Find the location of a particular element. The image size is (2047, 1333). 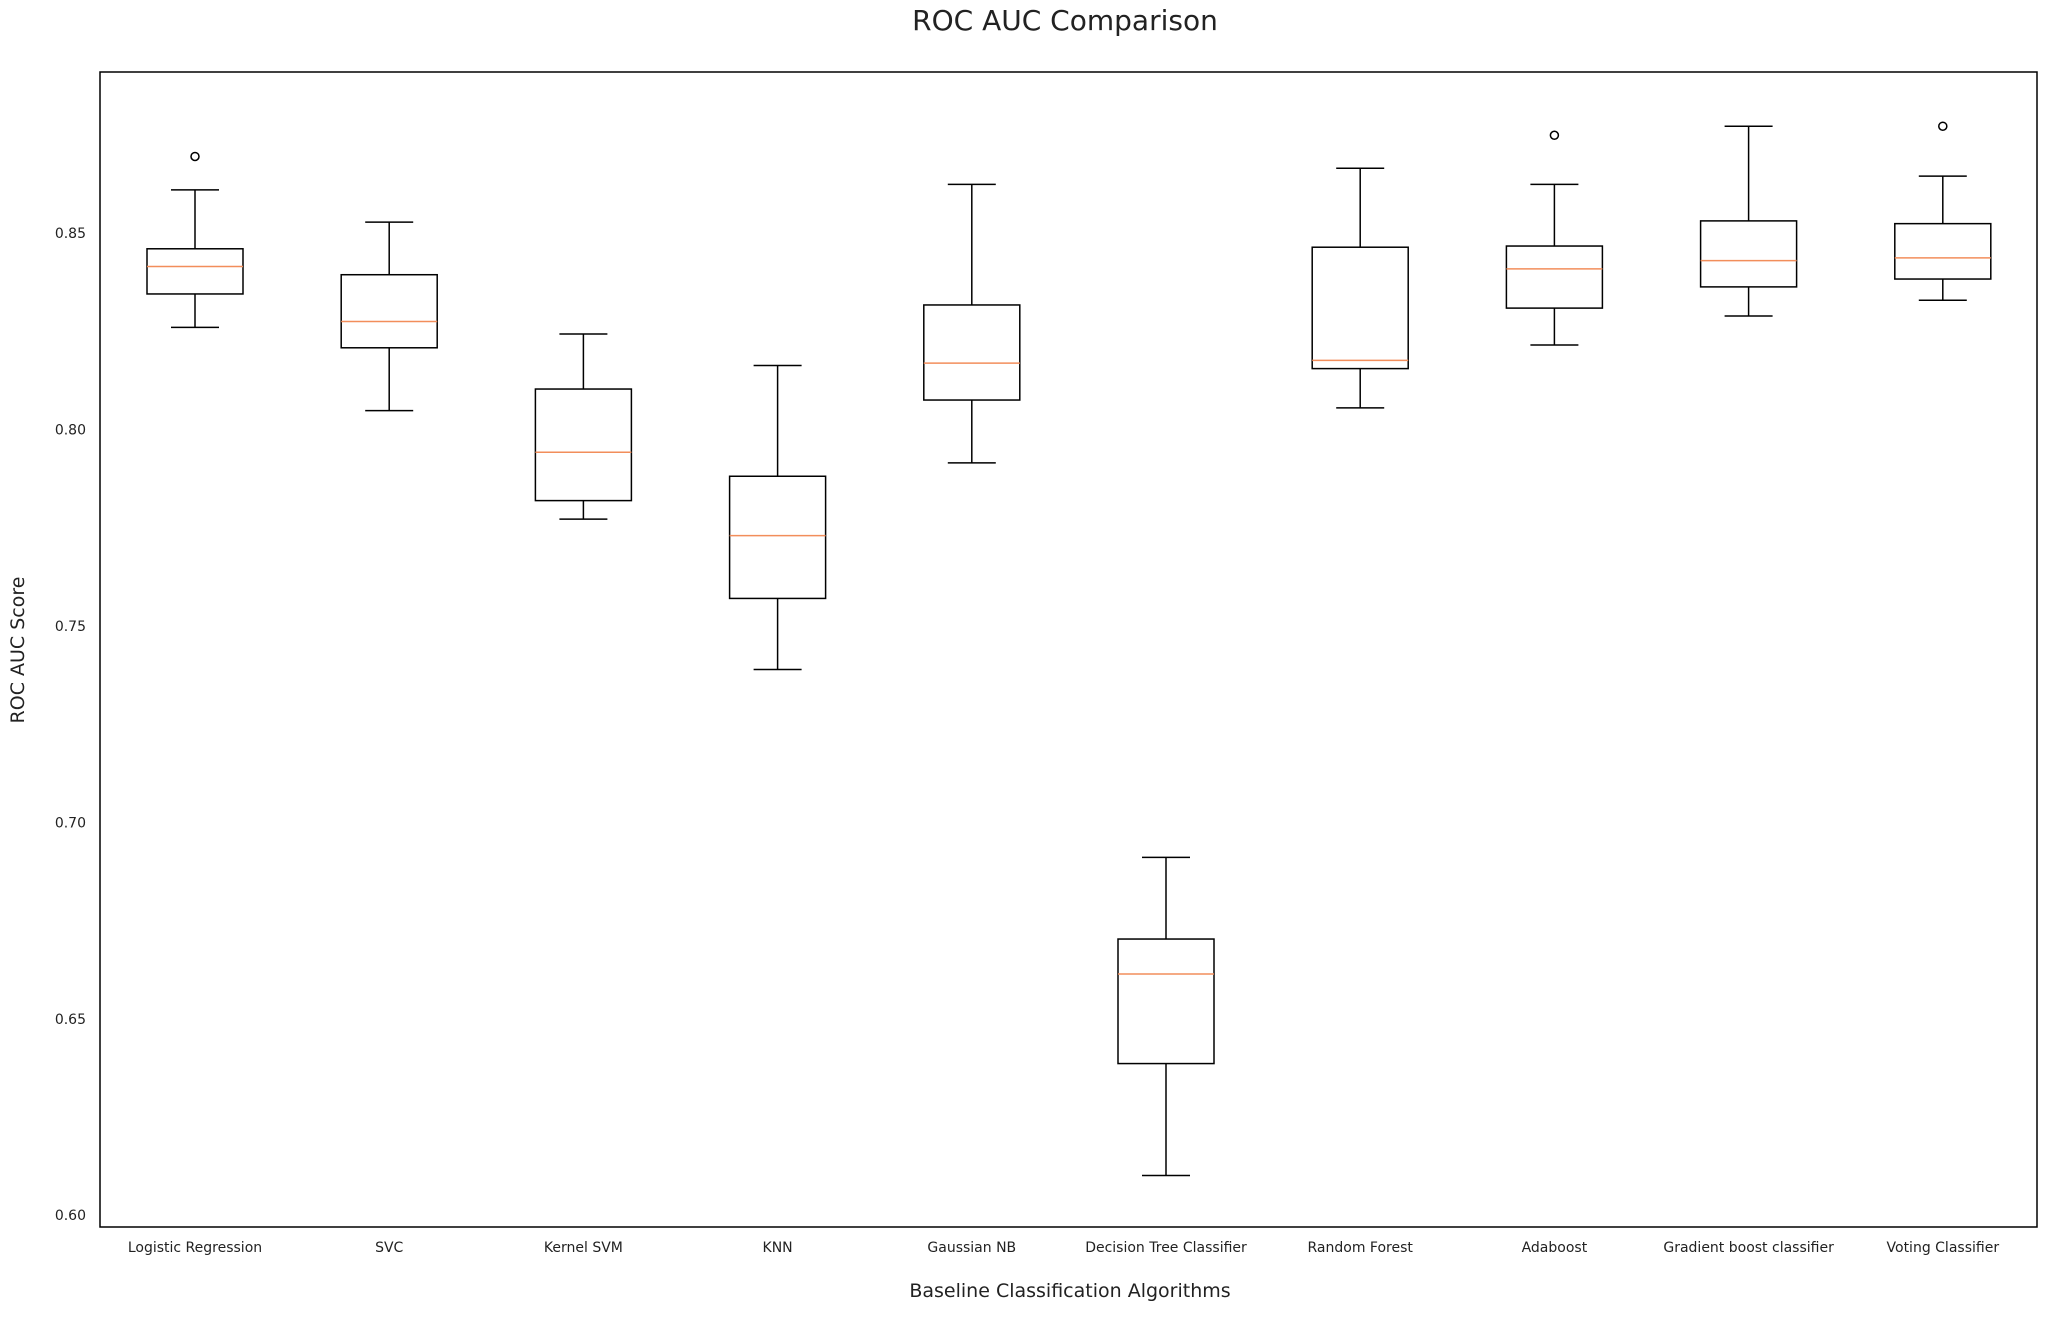

chart-title: ROC AUC Comparison is located at coordinates (1065, 20).